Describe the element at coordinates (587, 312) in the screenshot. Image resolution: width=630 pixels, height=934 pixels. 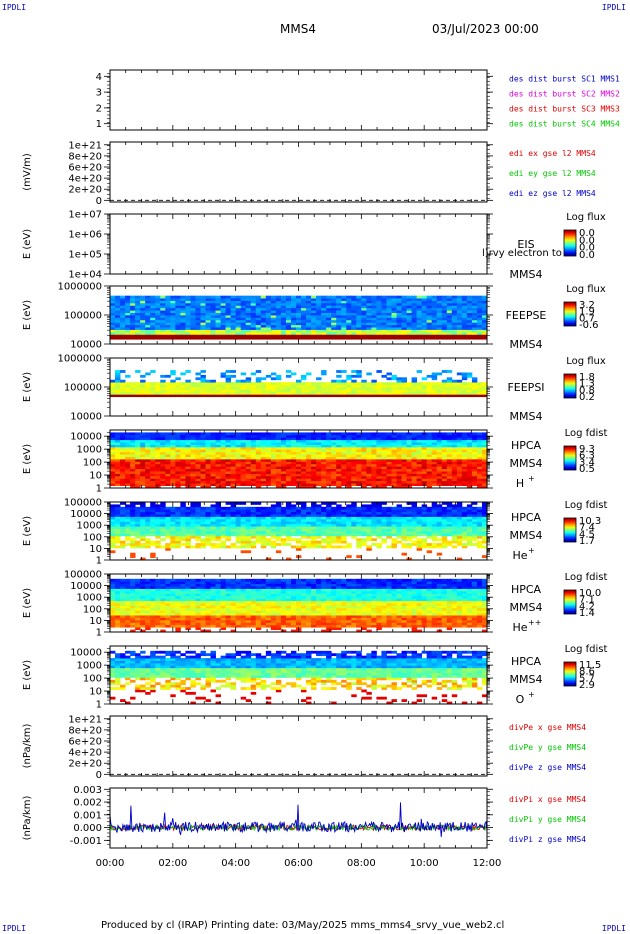
I see `colorbar-tick-label: 1.9` at that location.